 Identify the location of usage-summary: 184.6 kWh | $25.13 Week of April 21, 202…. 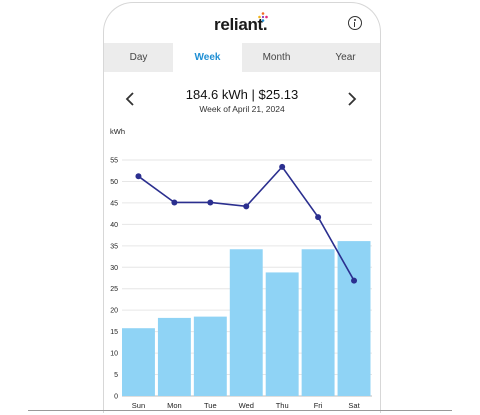
(242, 100).